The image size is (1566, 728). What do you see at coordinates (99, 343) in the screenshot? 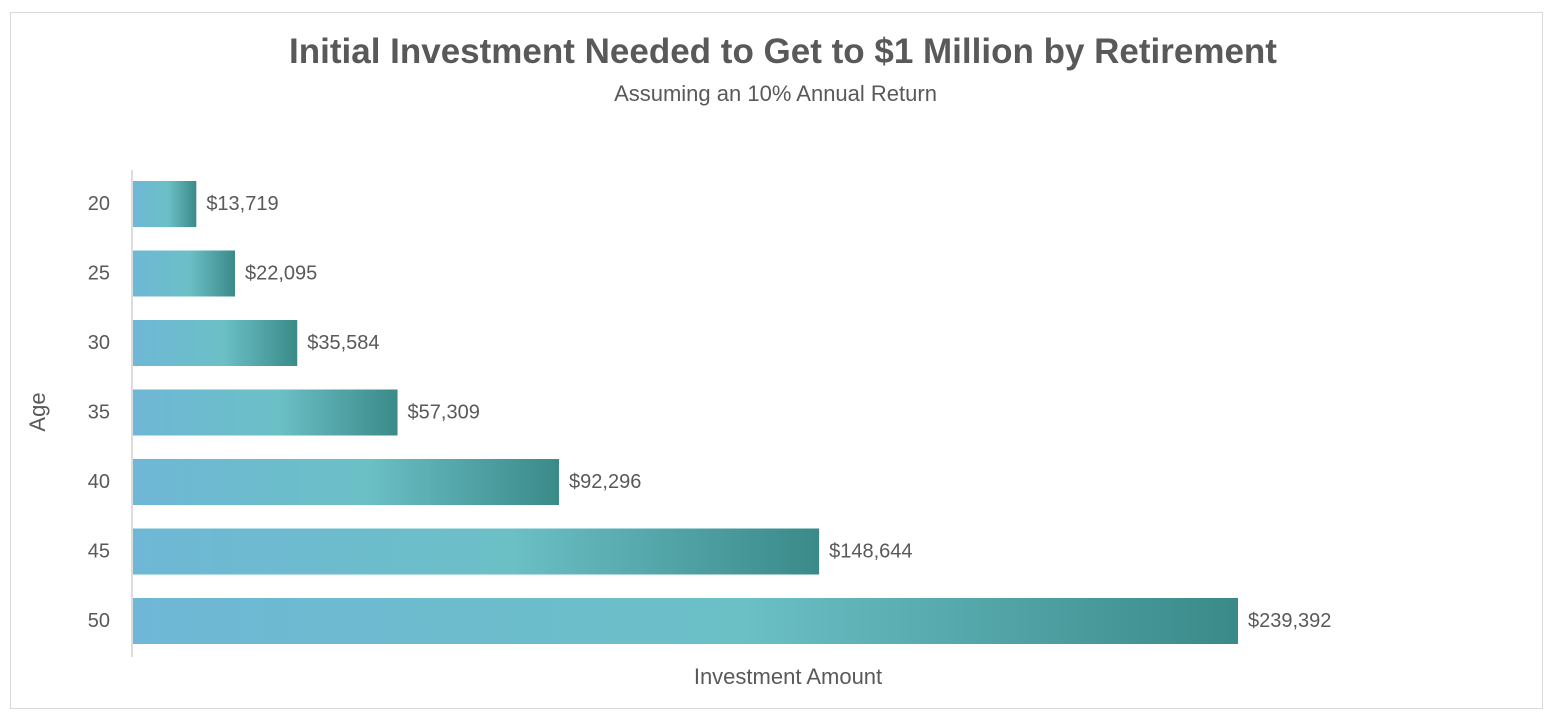
I see `y-tick-label-30: 30` at bounding box center [99, 343].